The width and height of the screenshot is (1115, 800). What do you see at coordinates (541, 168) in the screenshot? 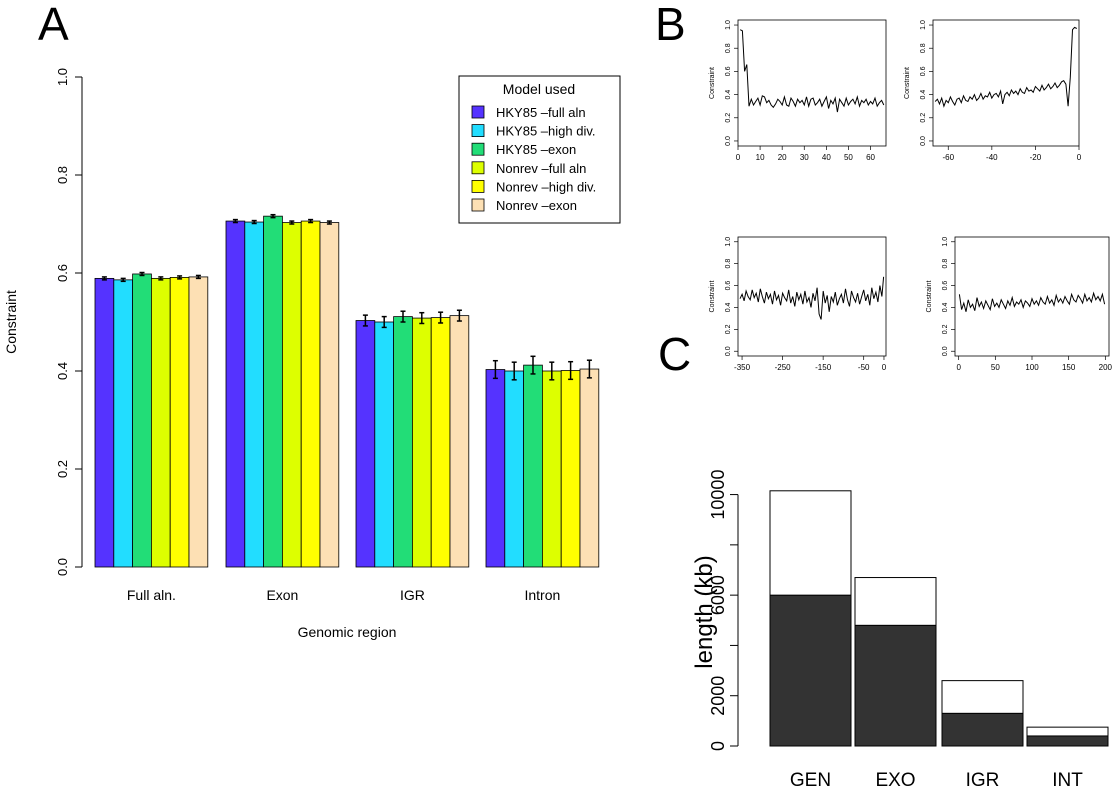
I see `chart-a-legend-label: Nonrev –full aln` at bounding box center [541, 168].